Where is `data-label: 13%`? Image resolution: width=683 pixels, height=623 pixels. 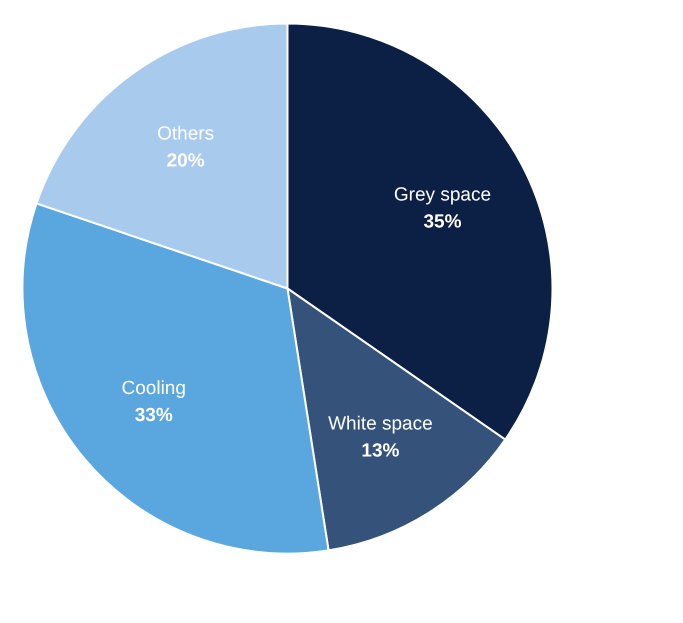 data-label: 13% is located at coordinates (380, 451).